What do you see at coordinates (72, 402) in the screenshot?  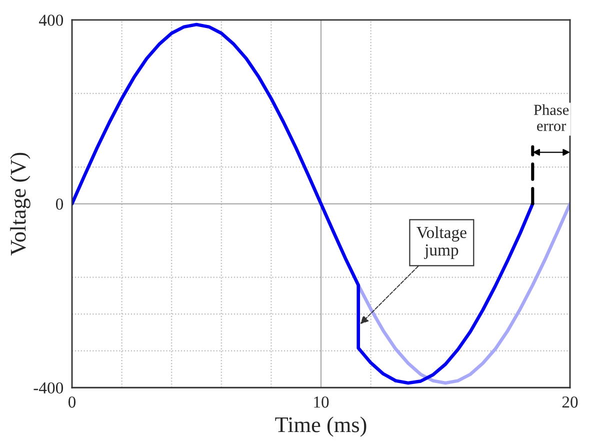 I see `x-tick-label: 0` at bounding box center [72, 402].